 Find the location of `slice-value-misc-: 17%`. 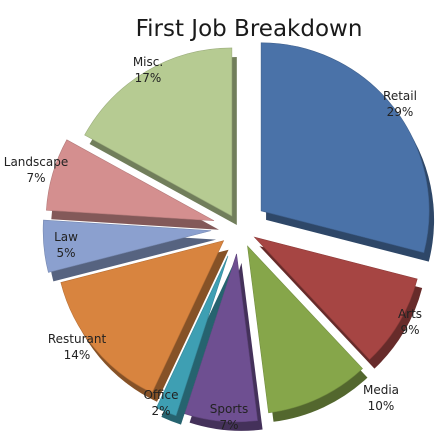

slice-value-misc-: 17% is located at coordinates (148, 78).